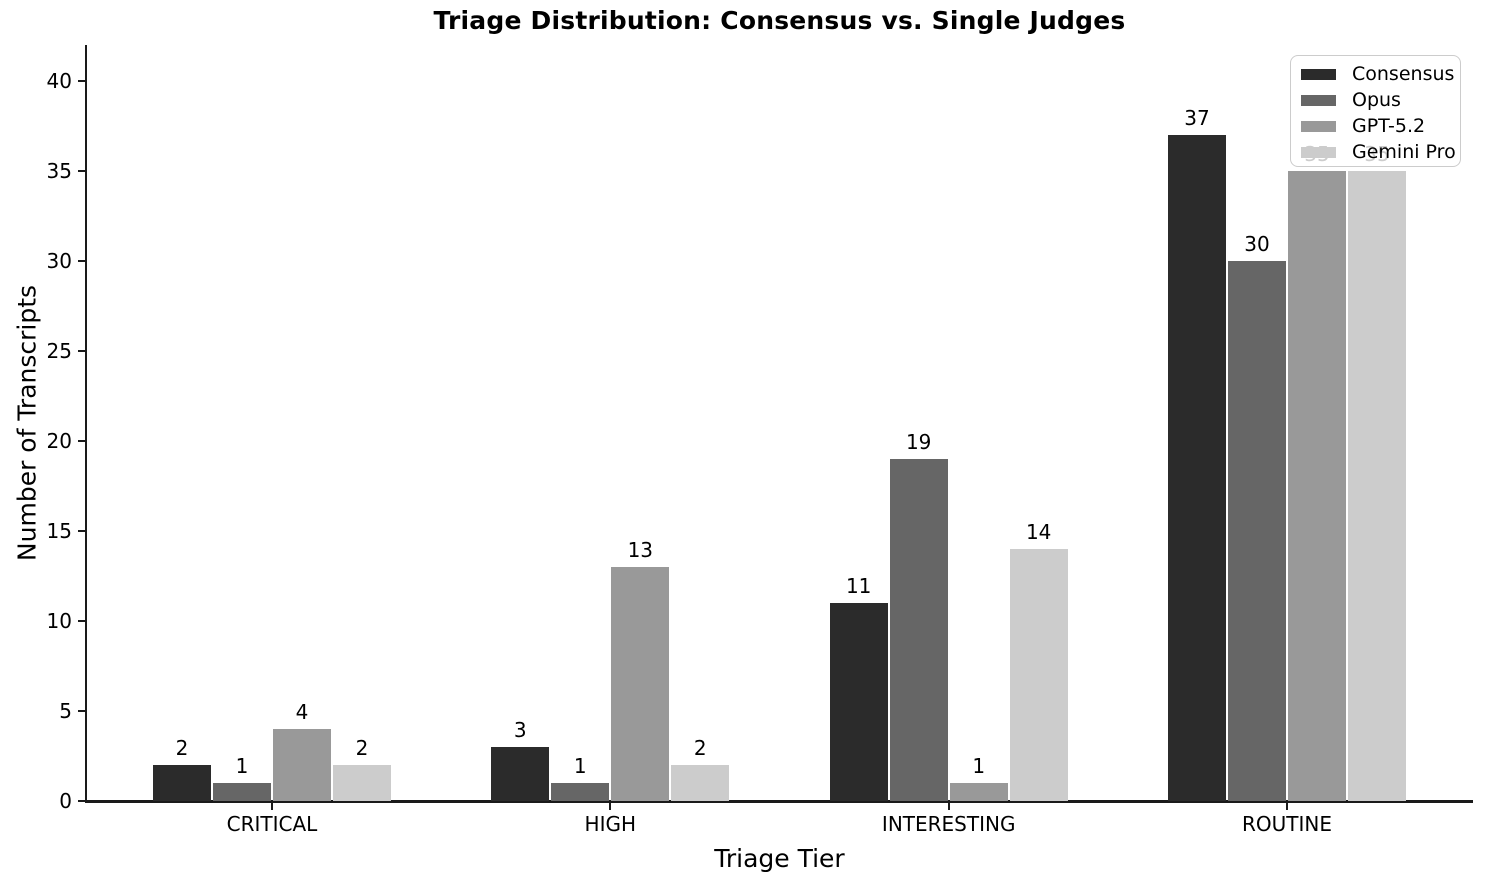 The image size is (1485, 883). I want to click on bar-value-label: 14, so click(1038, 532).